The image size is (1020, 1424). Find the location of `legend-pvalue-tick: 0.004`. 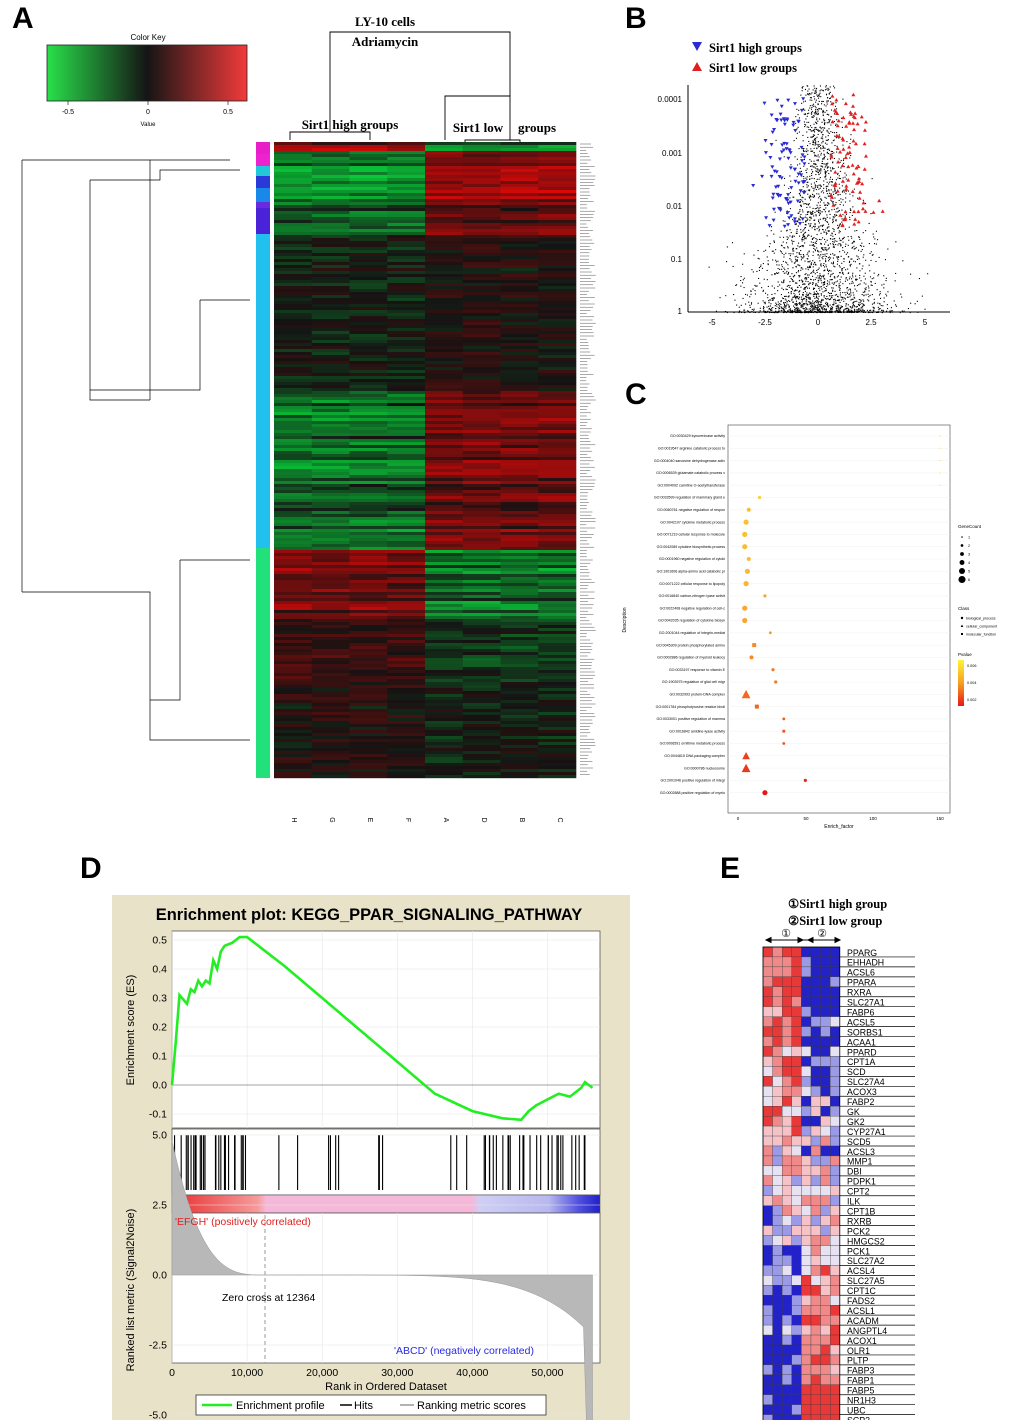

legend-pvalue-tick: 0.004 is located at coordinates (972, 683).